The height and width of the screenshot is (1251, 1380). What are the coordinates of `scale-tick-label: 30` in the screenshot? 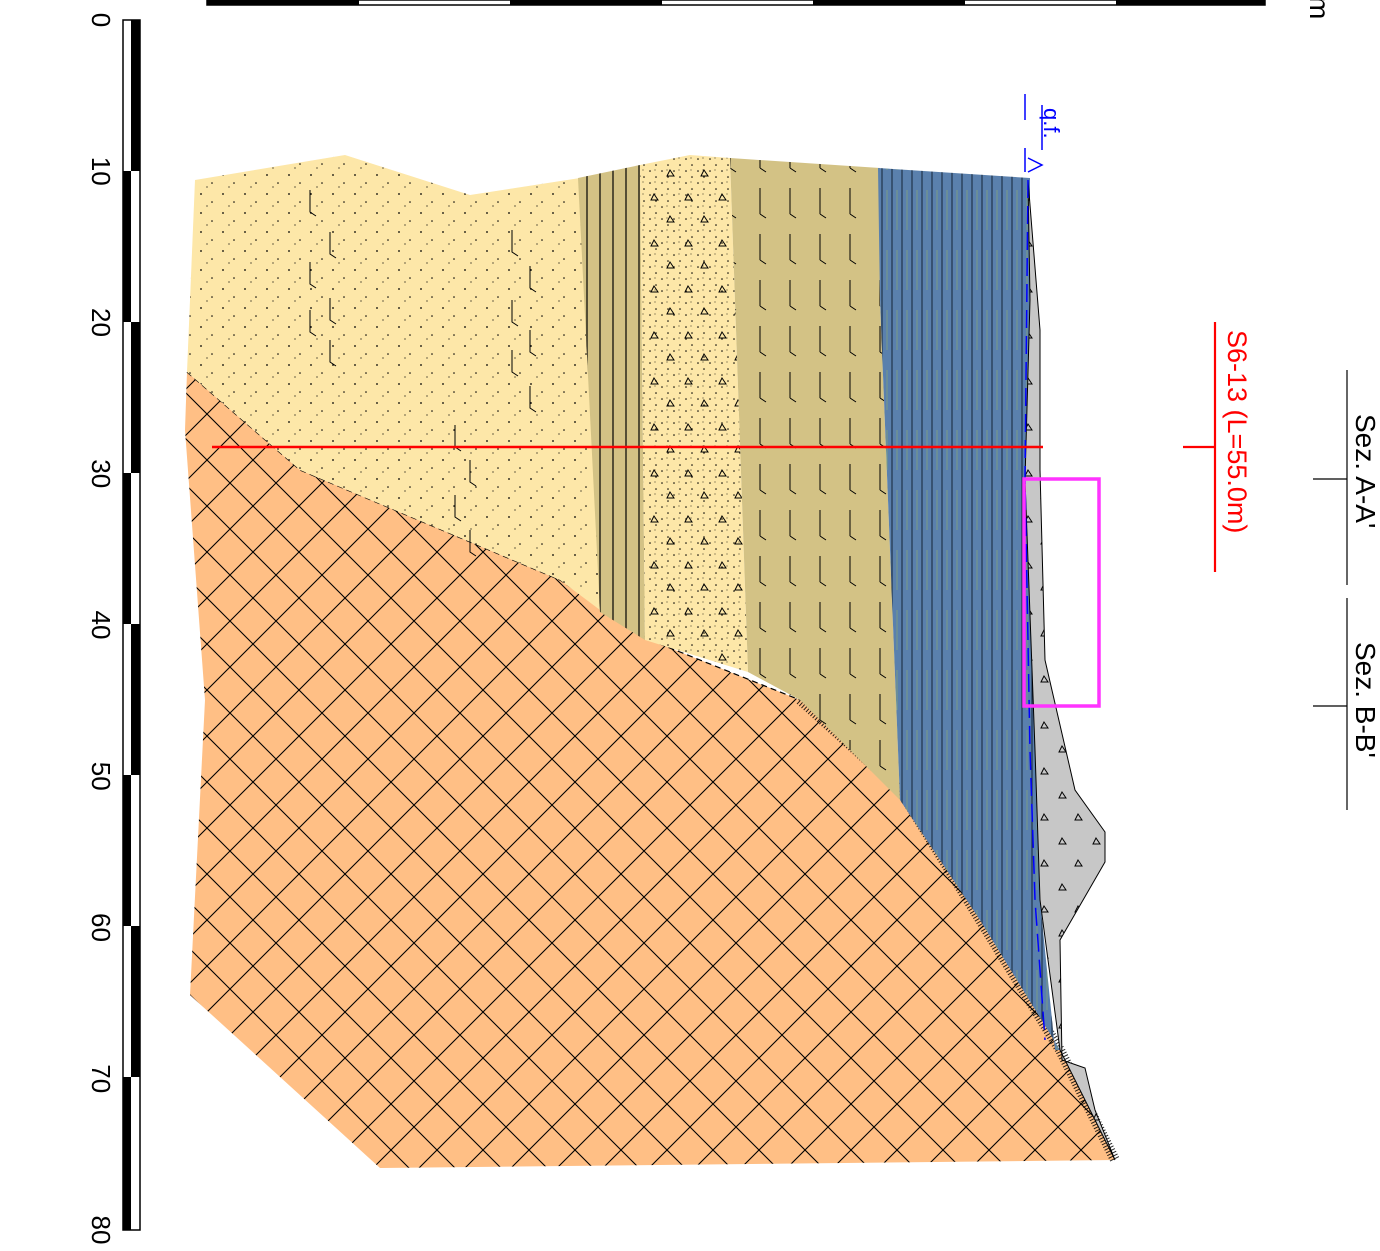 It's located at (101, 473).